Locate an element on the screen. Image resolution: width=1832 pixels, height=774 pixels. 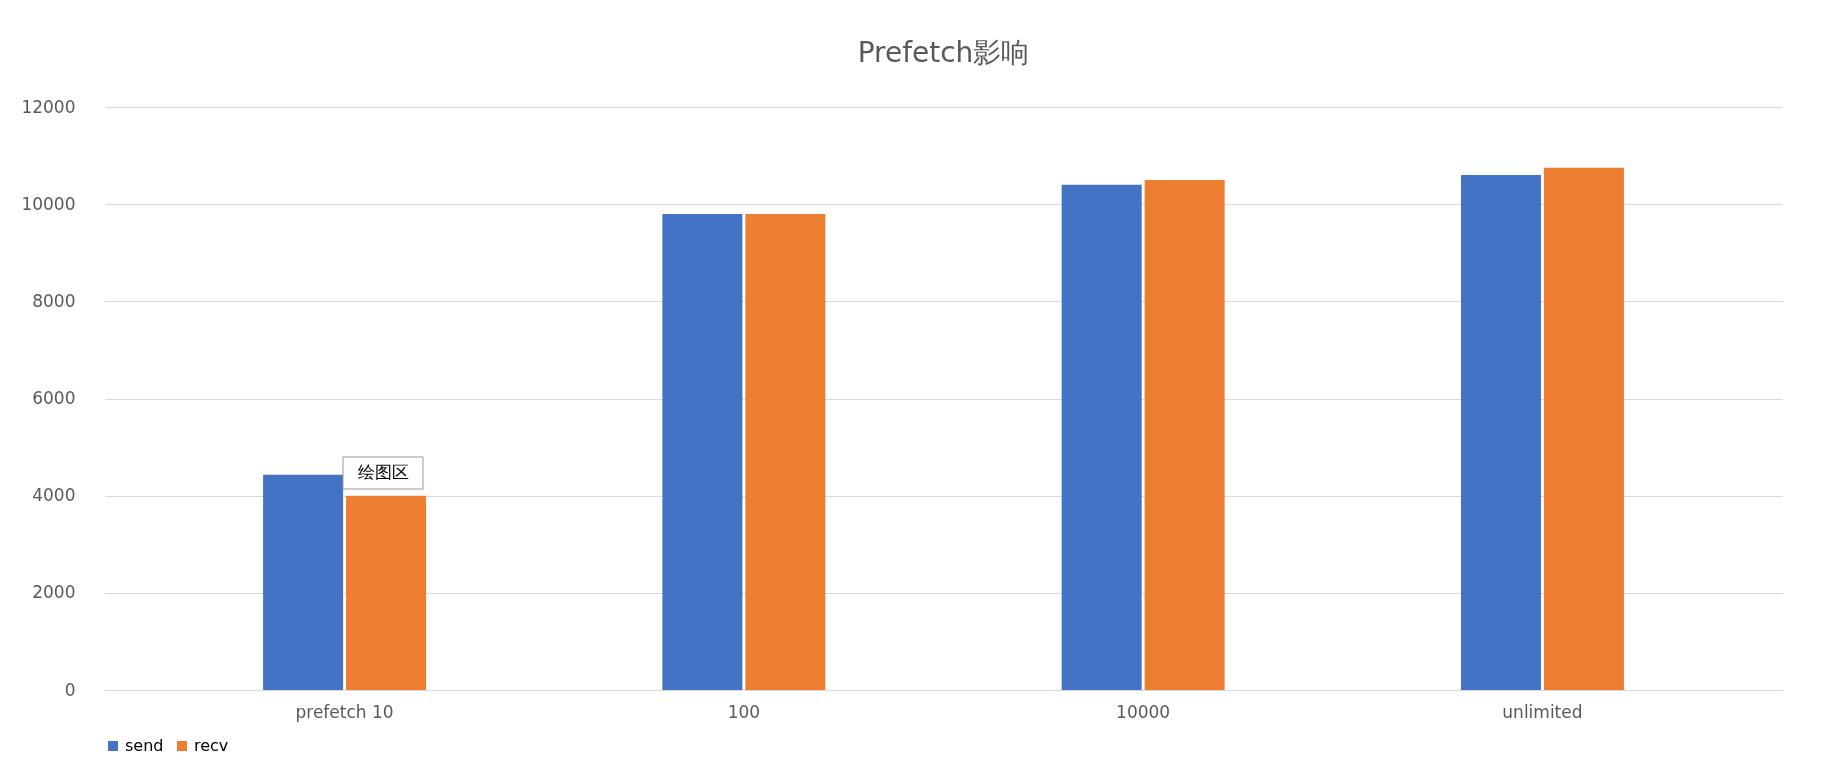
y-tick-label: 4000 is located at coordinates (54, 495).